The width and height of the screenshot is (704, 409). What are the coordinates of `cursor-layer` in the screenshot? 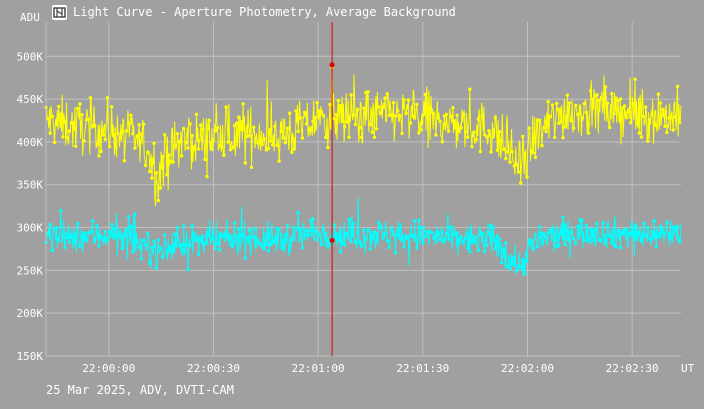 It's located at (332, 189).